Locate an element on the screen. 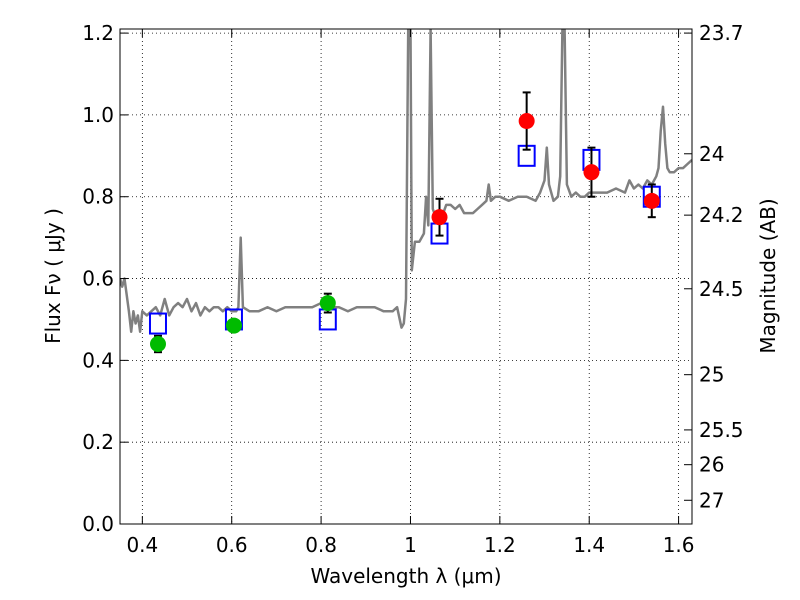 Image resolution: width=800 pixels, height=600 pixels. y2-tick-label: 24 is located at coordinates (711, 154).